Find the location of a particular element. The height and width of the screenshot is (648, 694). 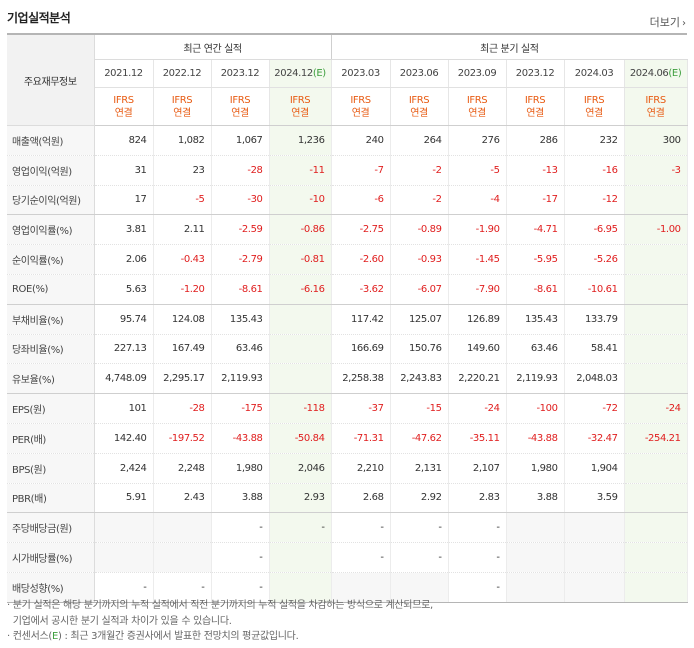

table-cell: -1.00 is located at coordinates (656, 230).